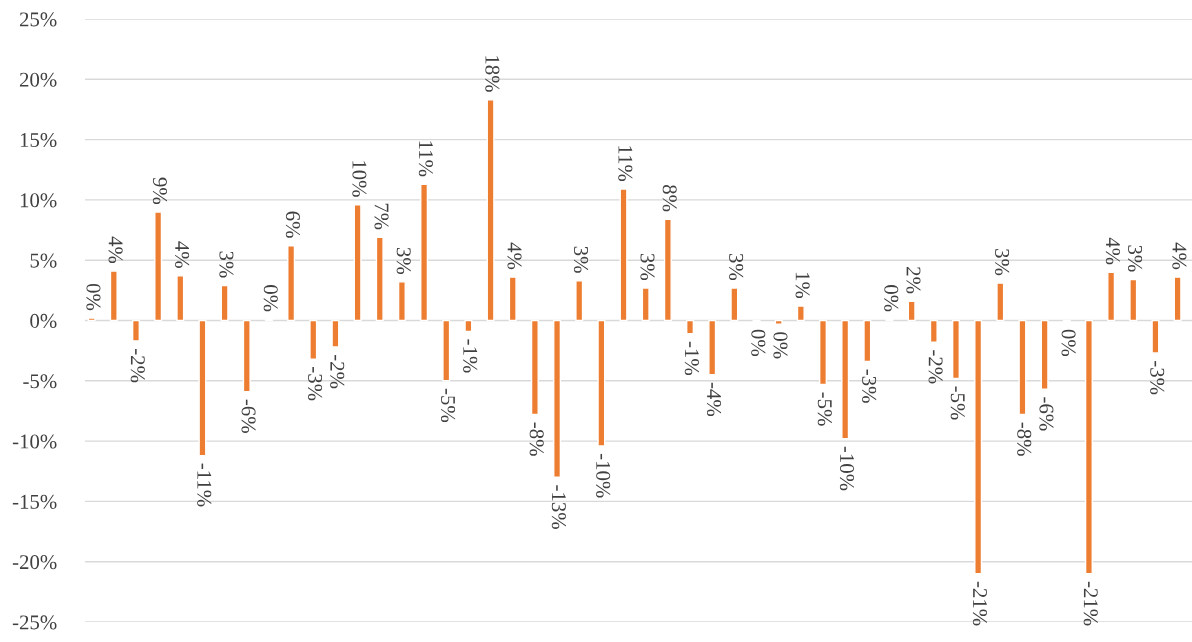  What do you see at coordinates (292, 224) in the screenshot?
I see `data-label: 6%` at bounding box center [292, 224].